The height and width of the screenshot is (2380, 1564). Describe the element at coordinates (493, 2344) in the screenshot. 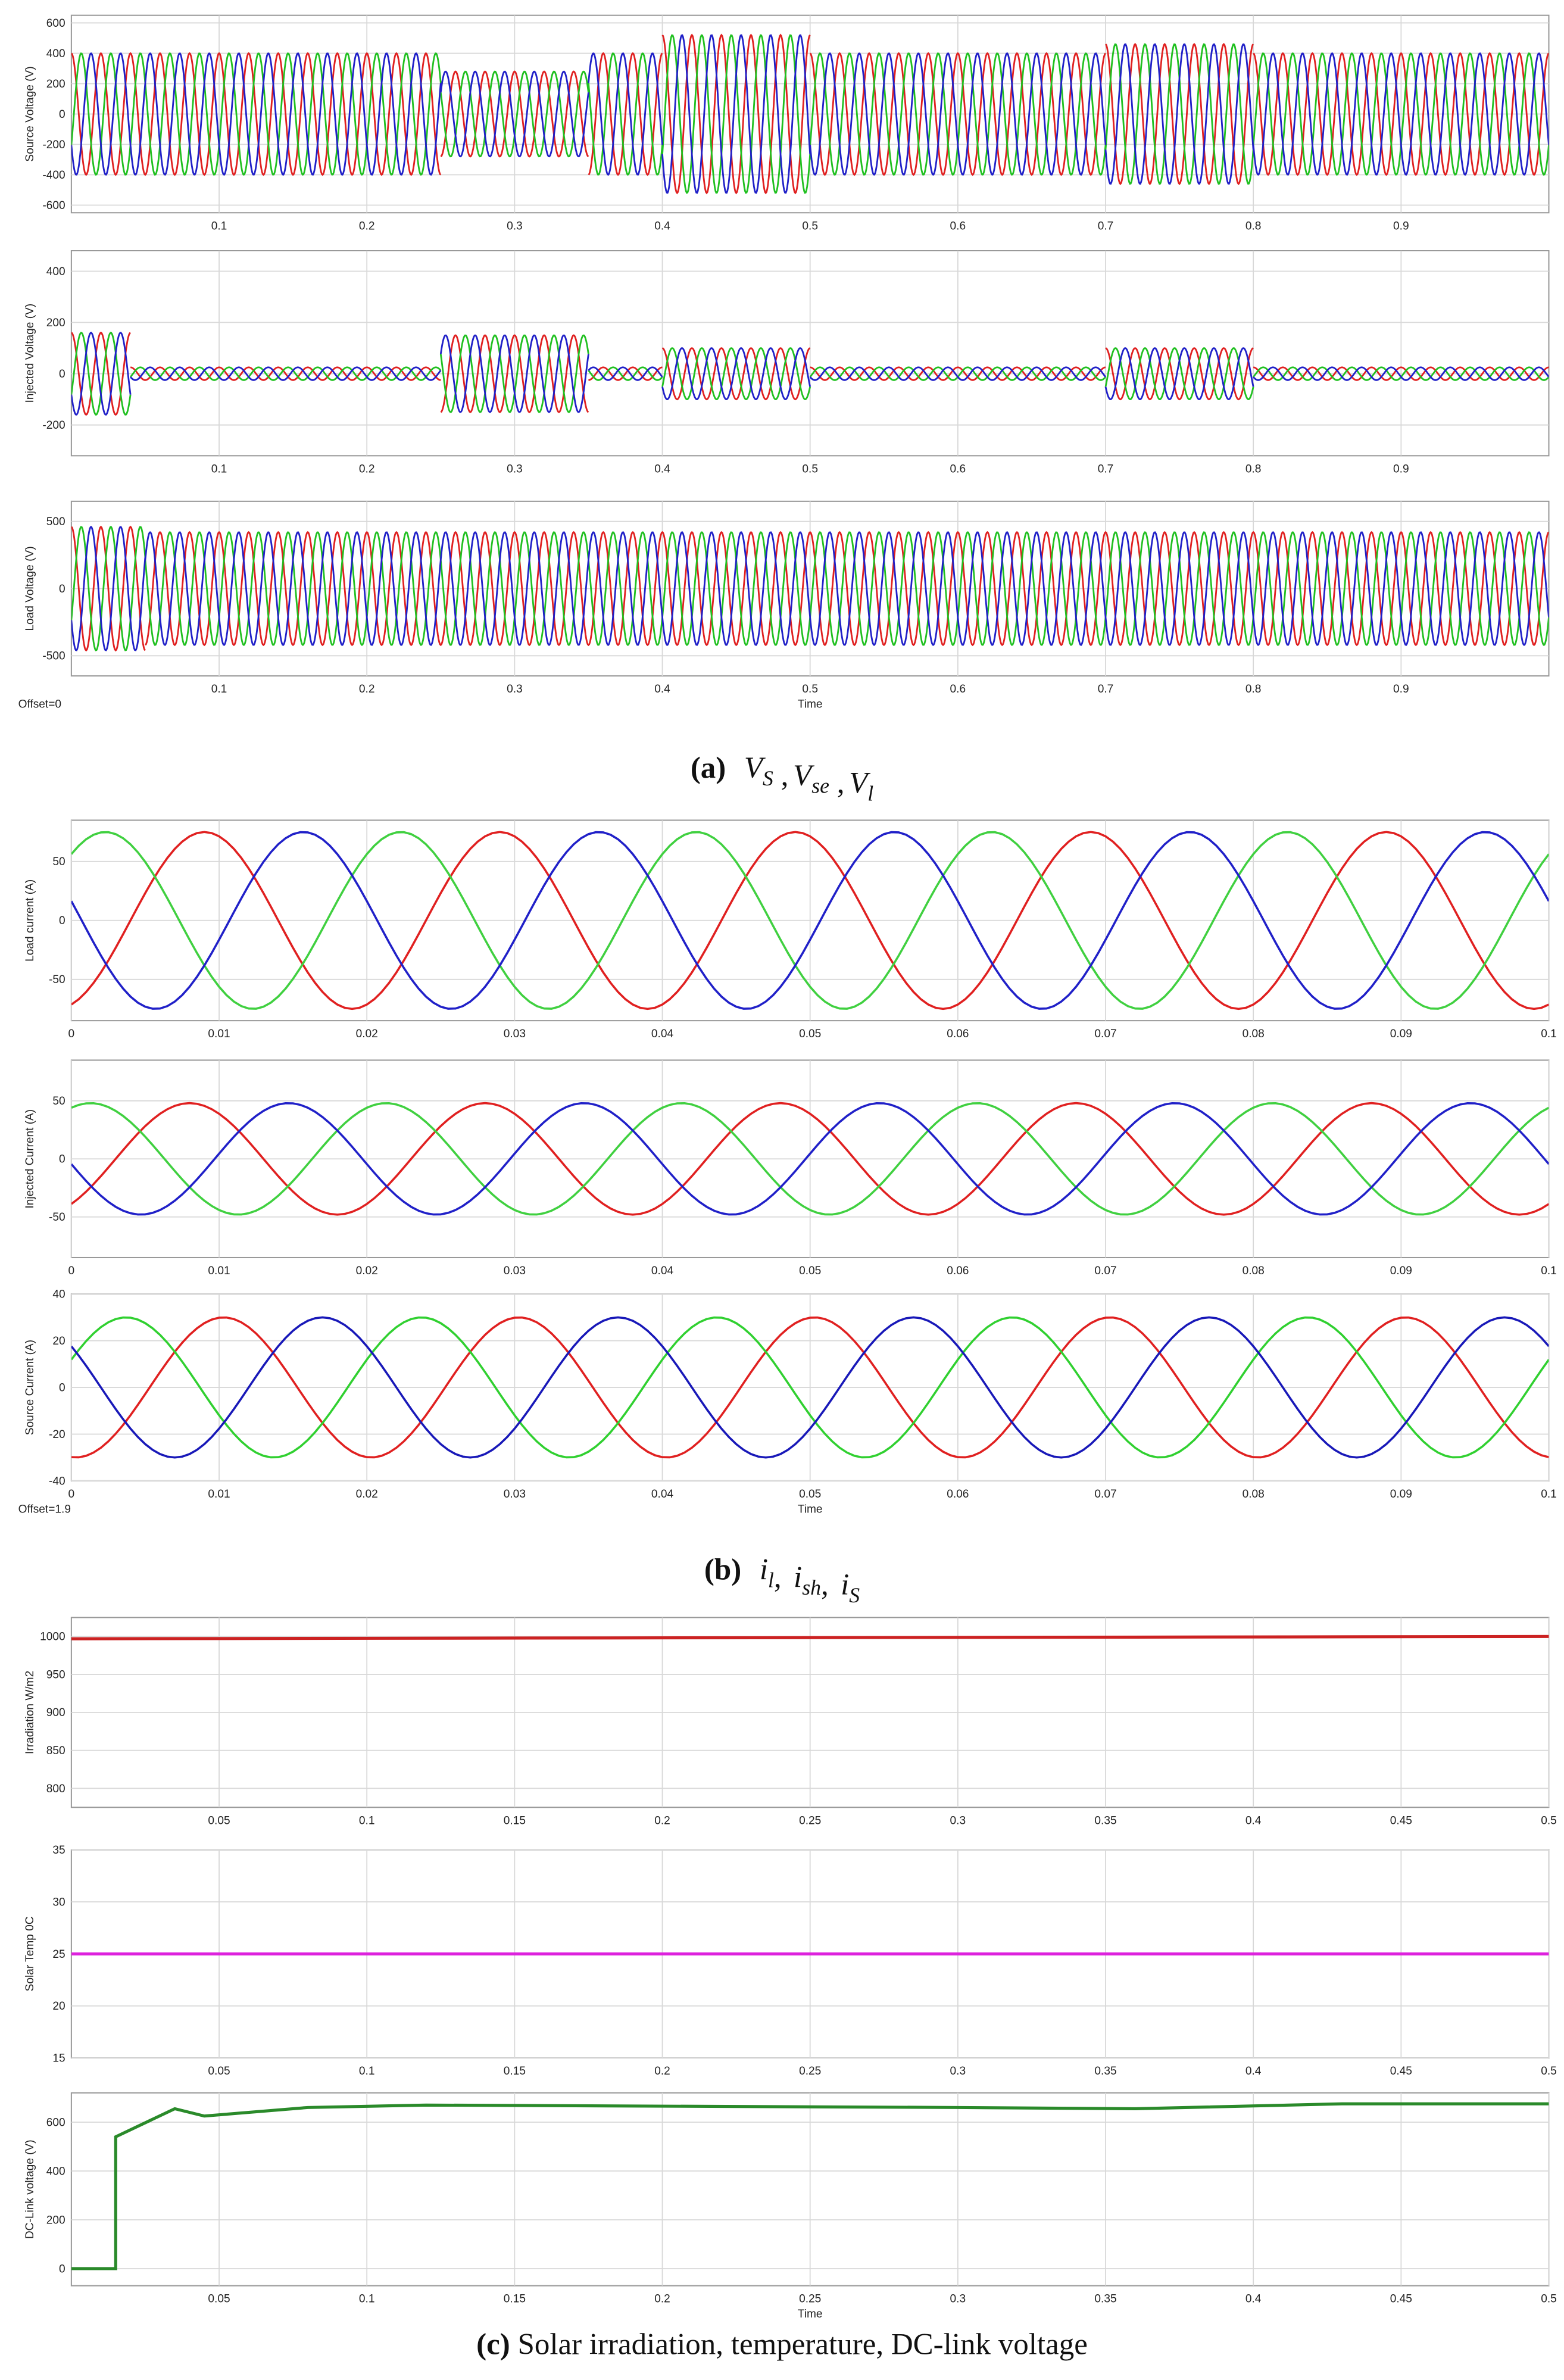

I see `caption-tag: (c)` at that location.